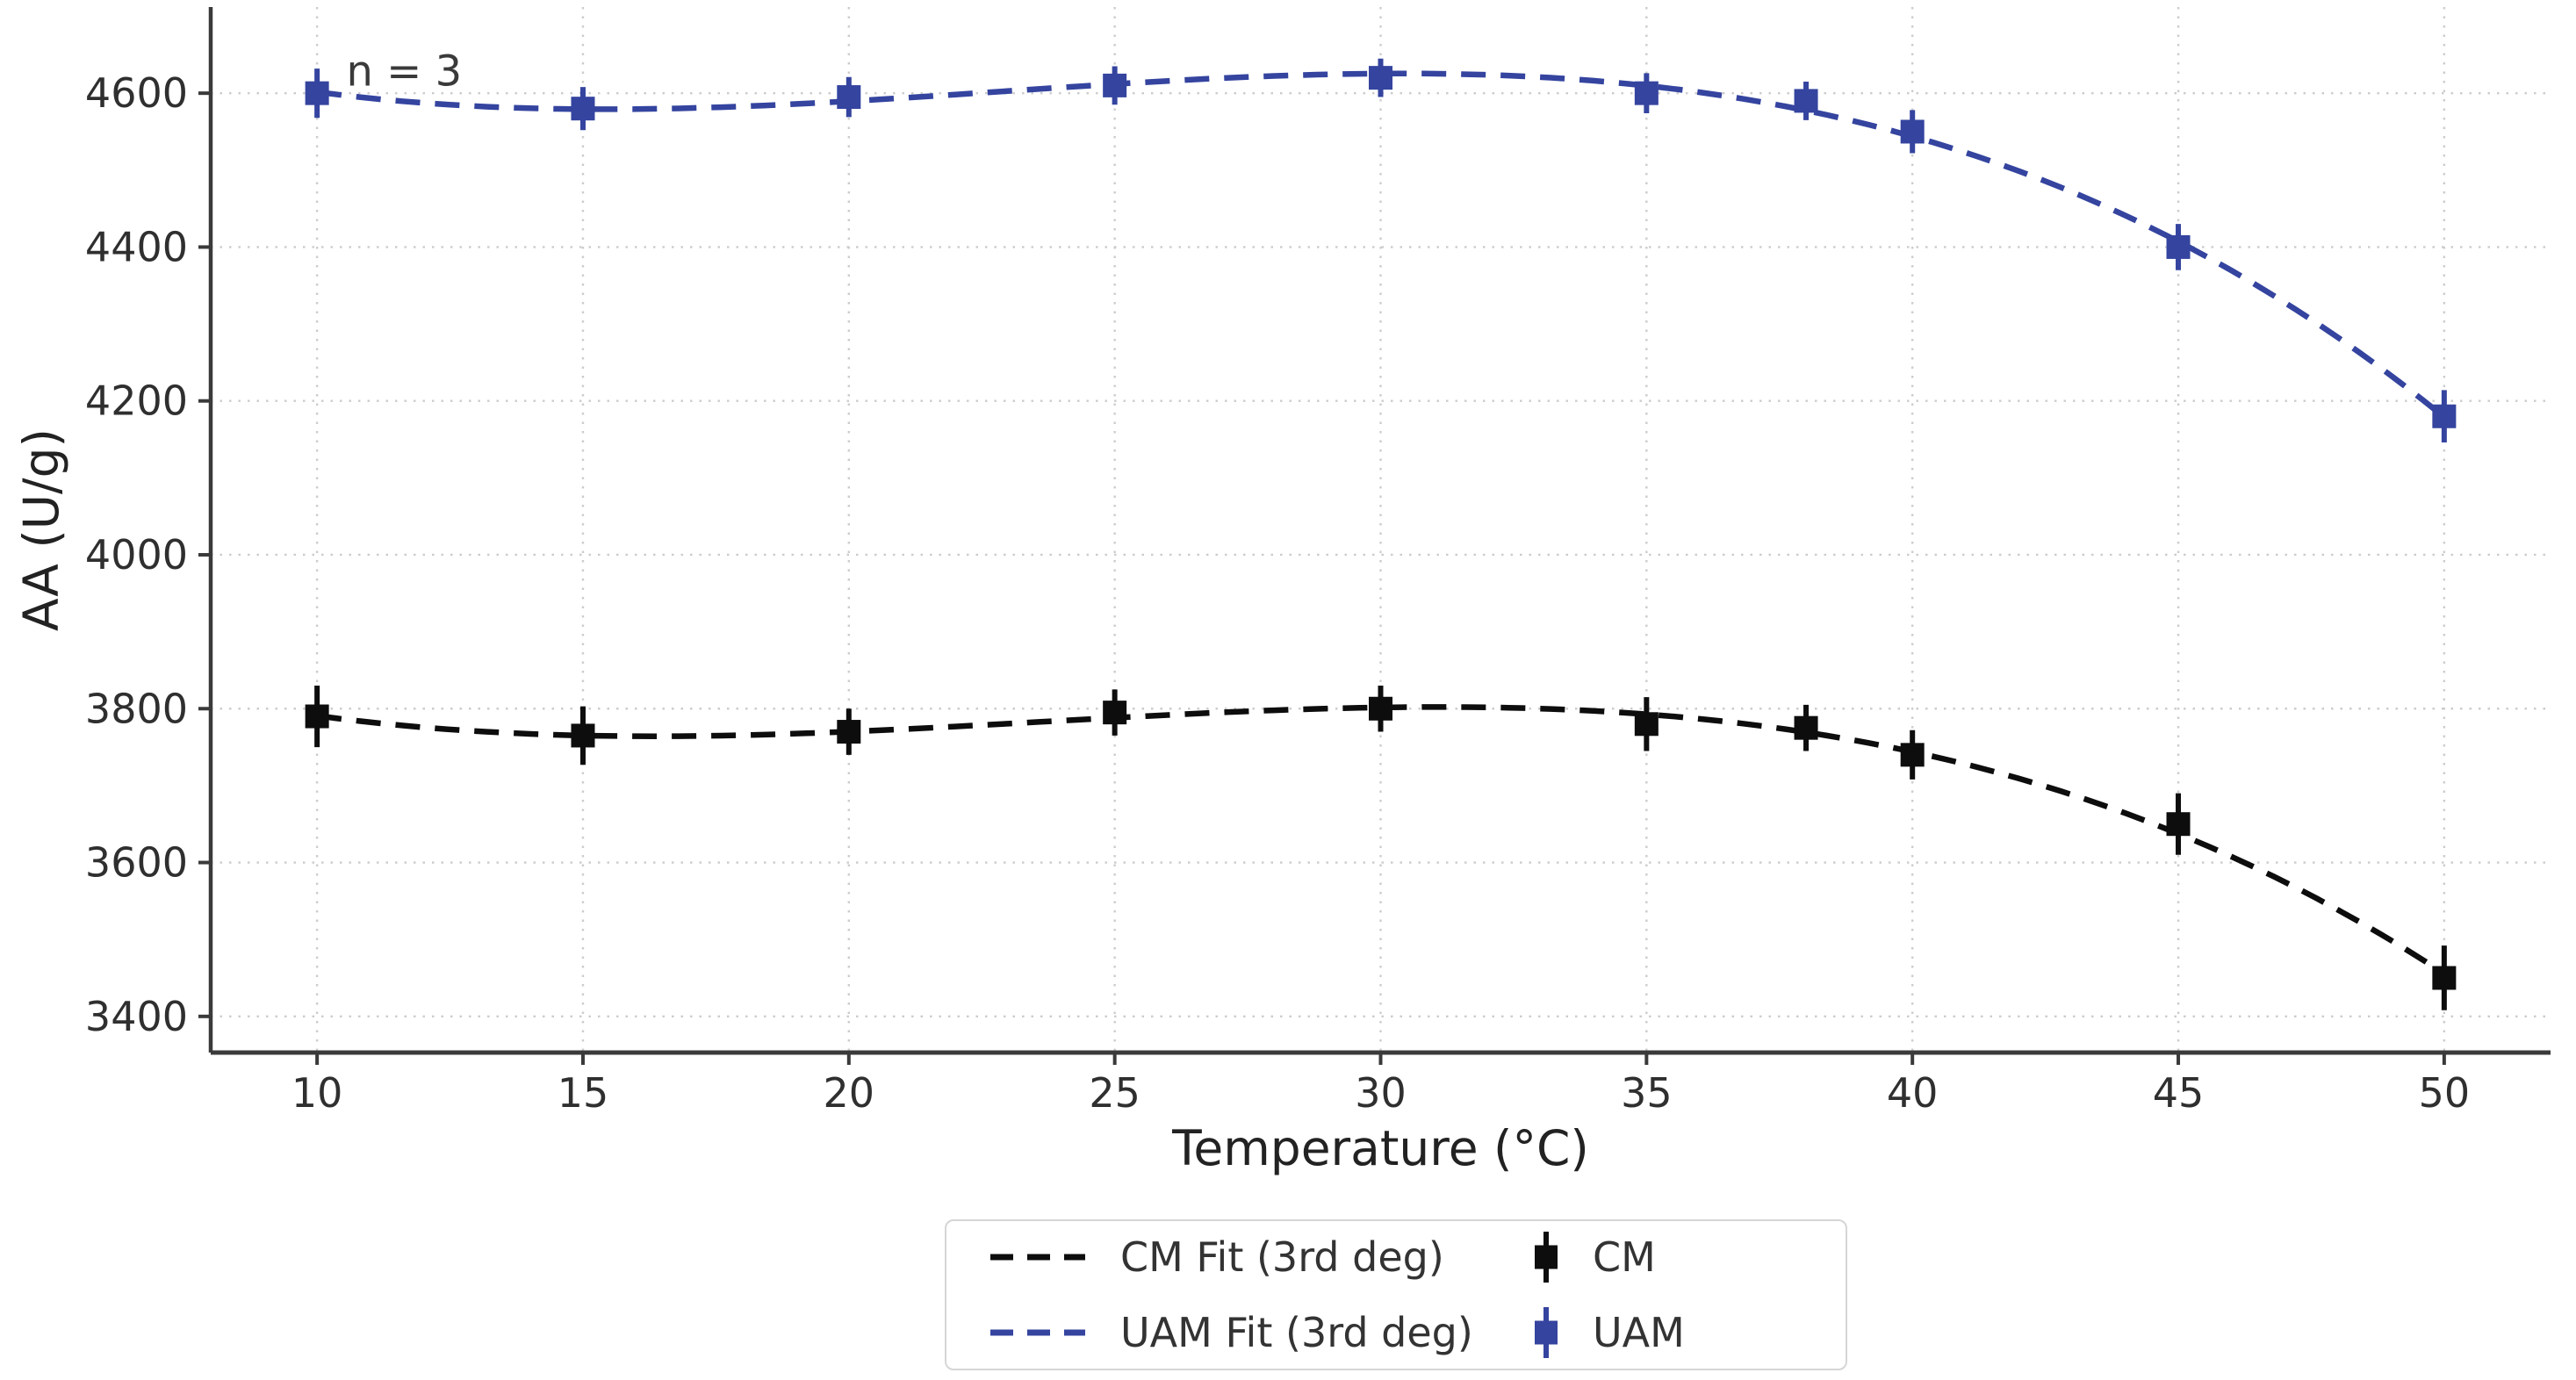  I want to click on y-tick-label: 4400, so click(136, 247).